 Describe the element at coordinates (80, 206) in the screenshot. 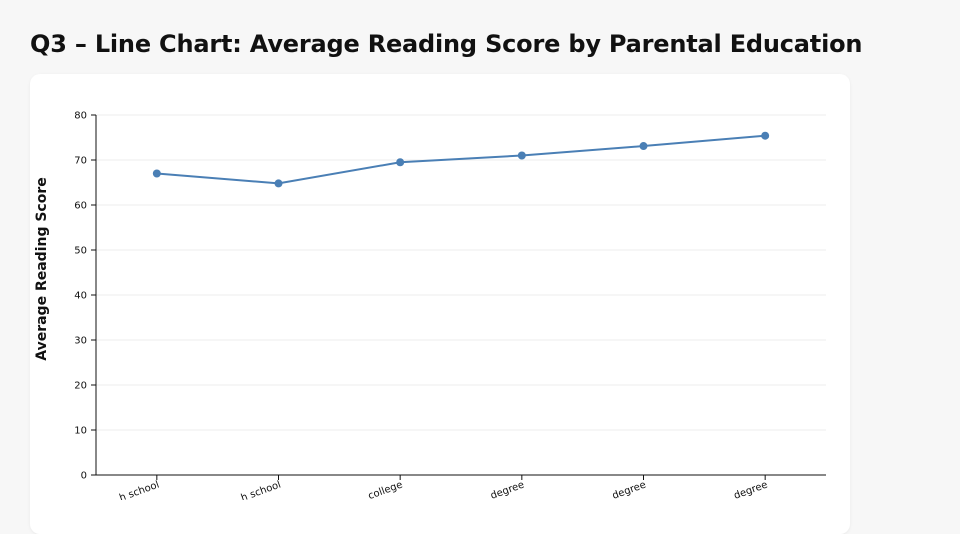

I see `y-tick-label: 60` at that location.